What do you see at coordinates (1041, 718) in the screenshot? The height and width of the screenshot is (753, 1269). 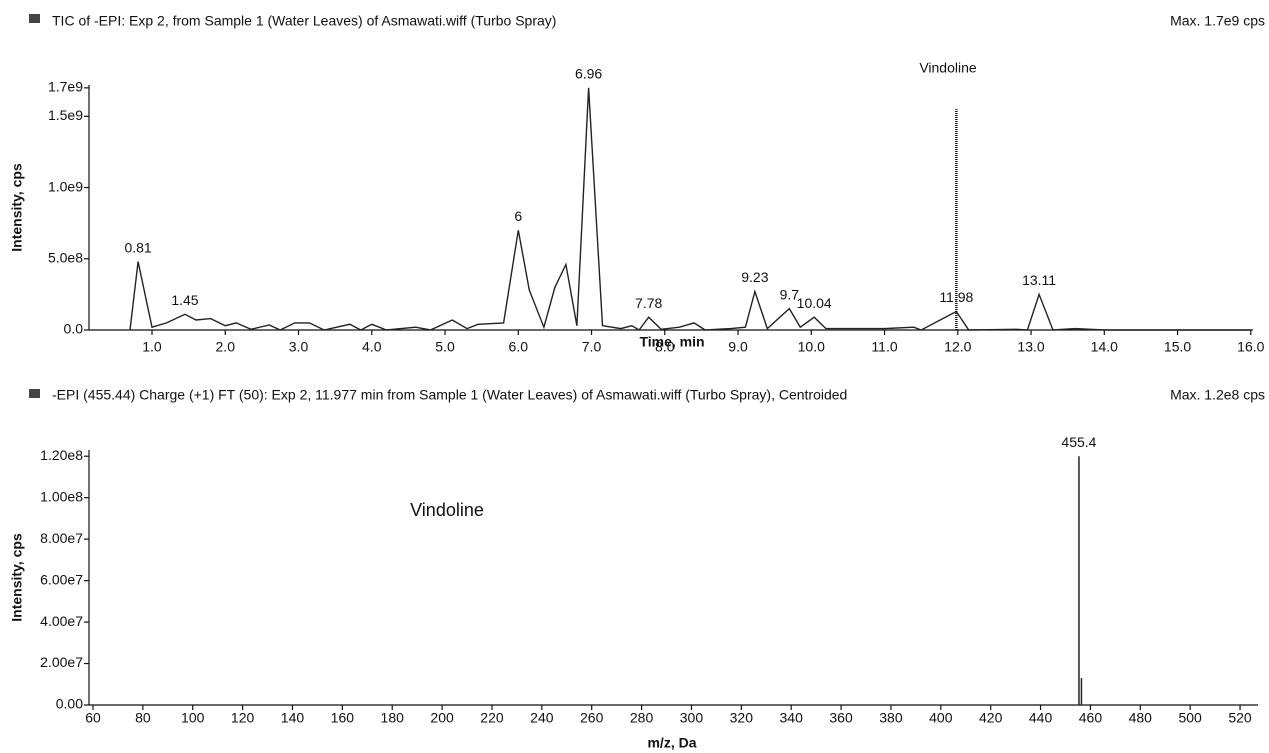 I see `x-tick-label: 440` at bounding box center [1041, 718].